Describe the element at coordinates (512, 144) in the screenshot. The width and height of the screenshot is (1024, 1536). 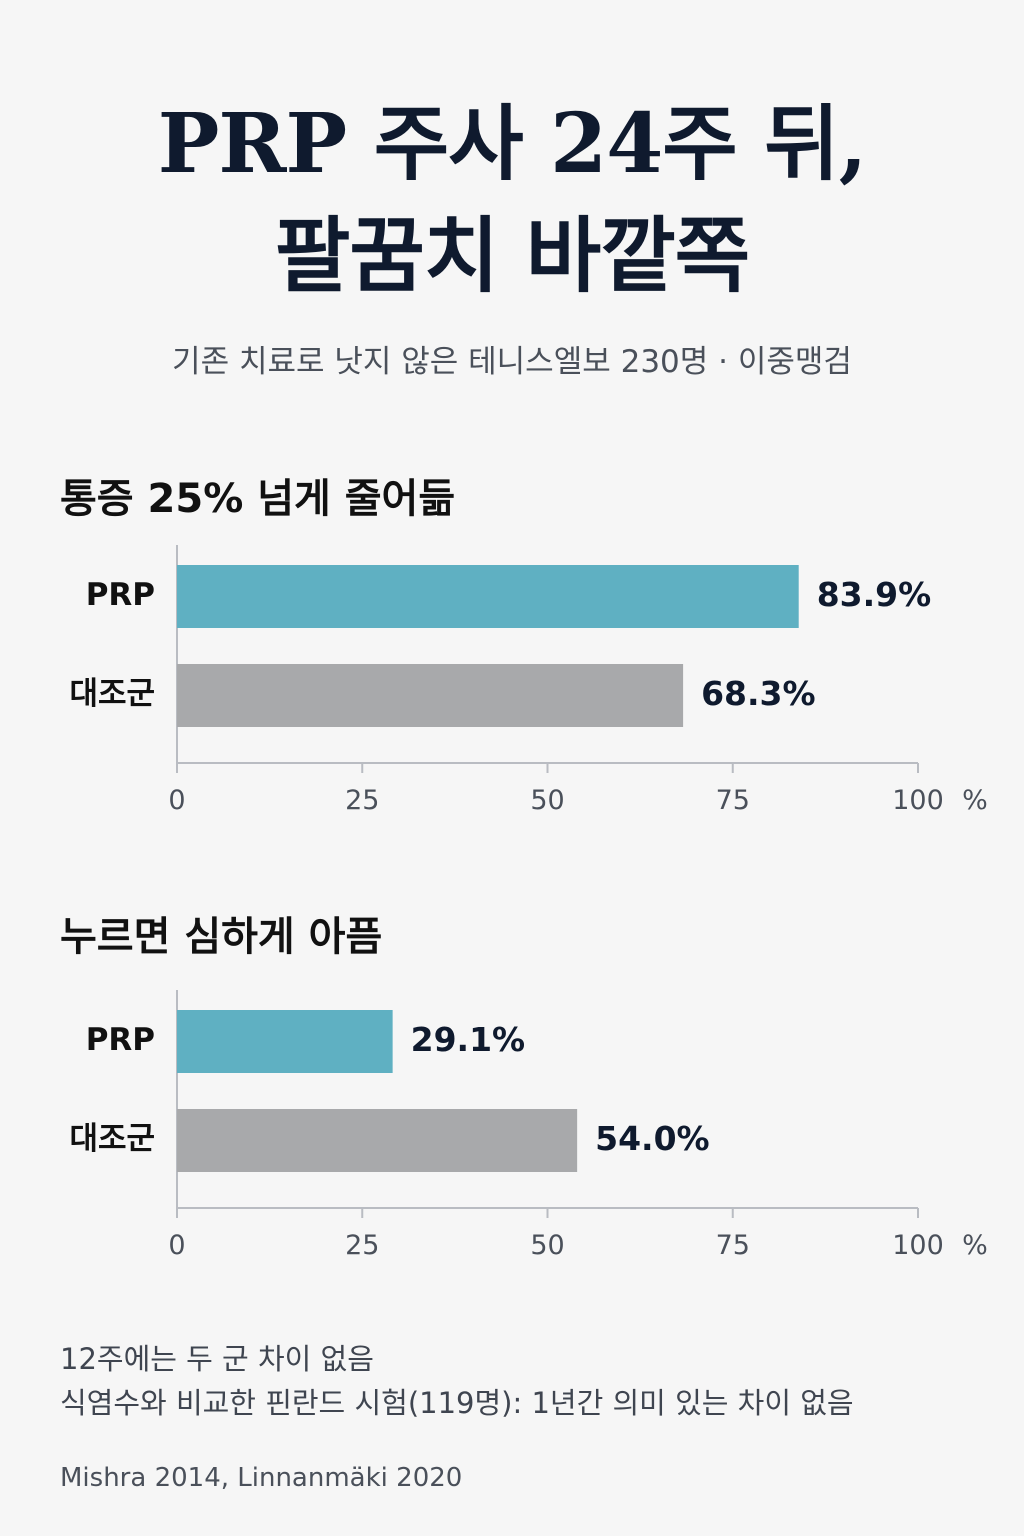
I see `title-line-1: PRP 주사 24주 뒤,` at that location.